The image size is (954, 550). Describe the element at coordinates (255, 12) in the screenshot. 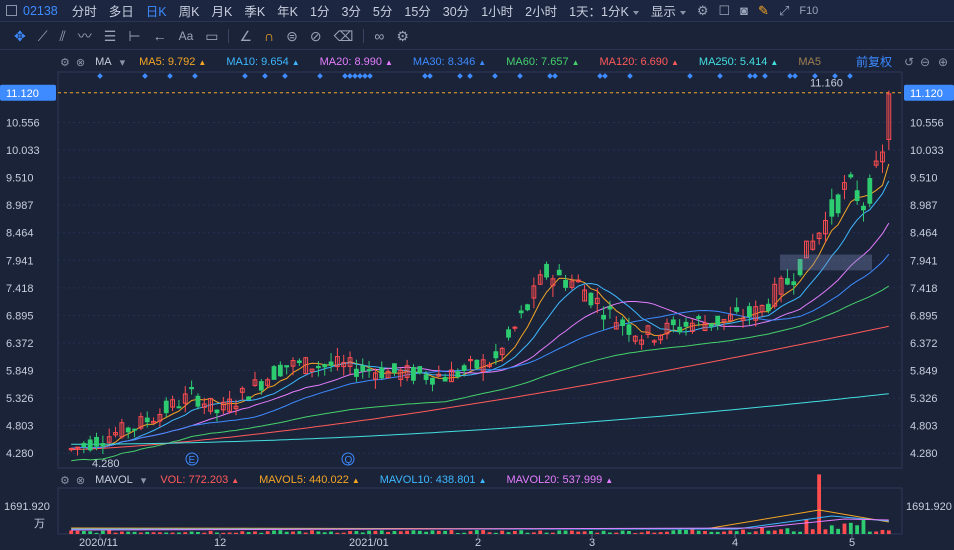

I see `period-tab: 季K` at that location.